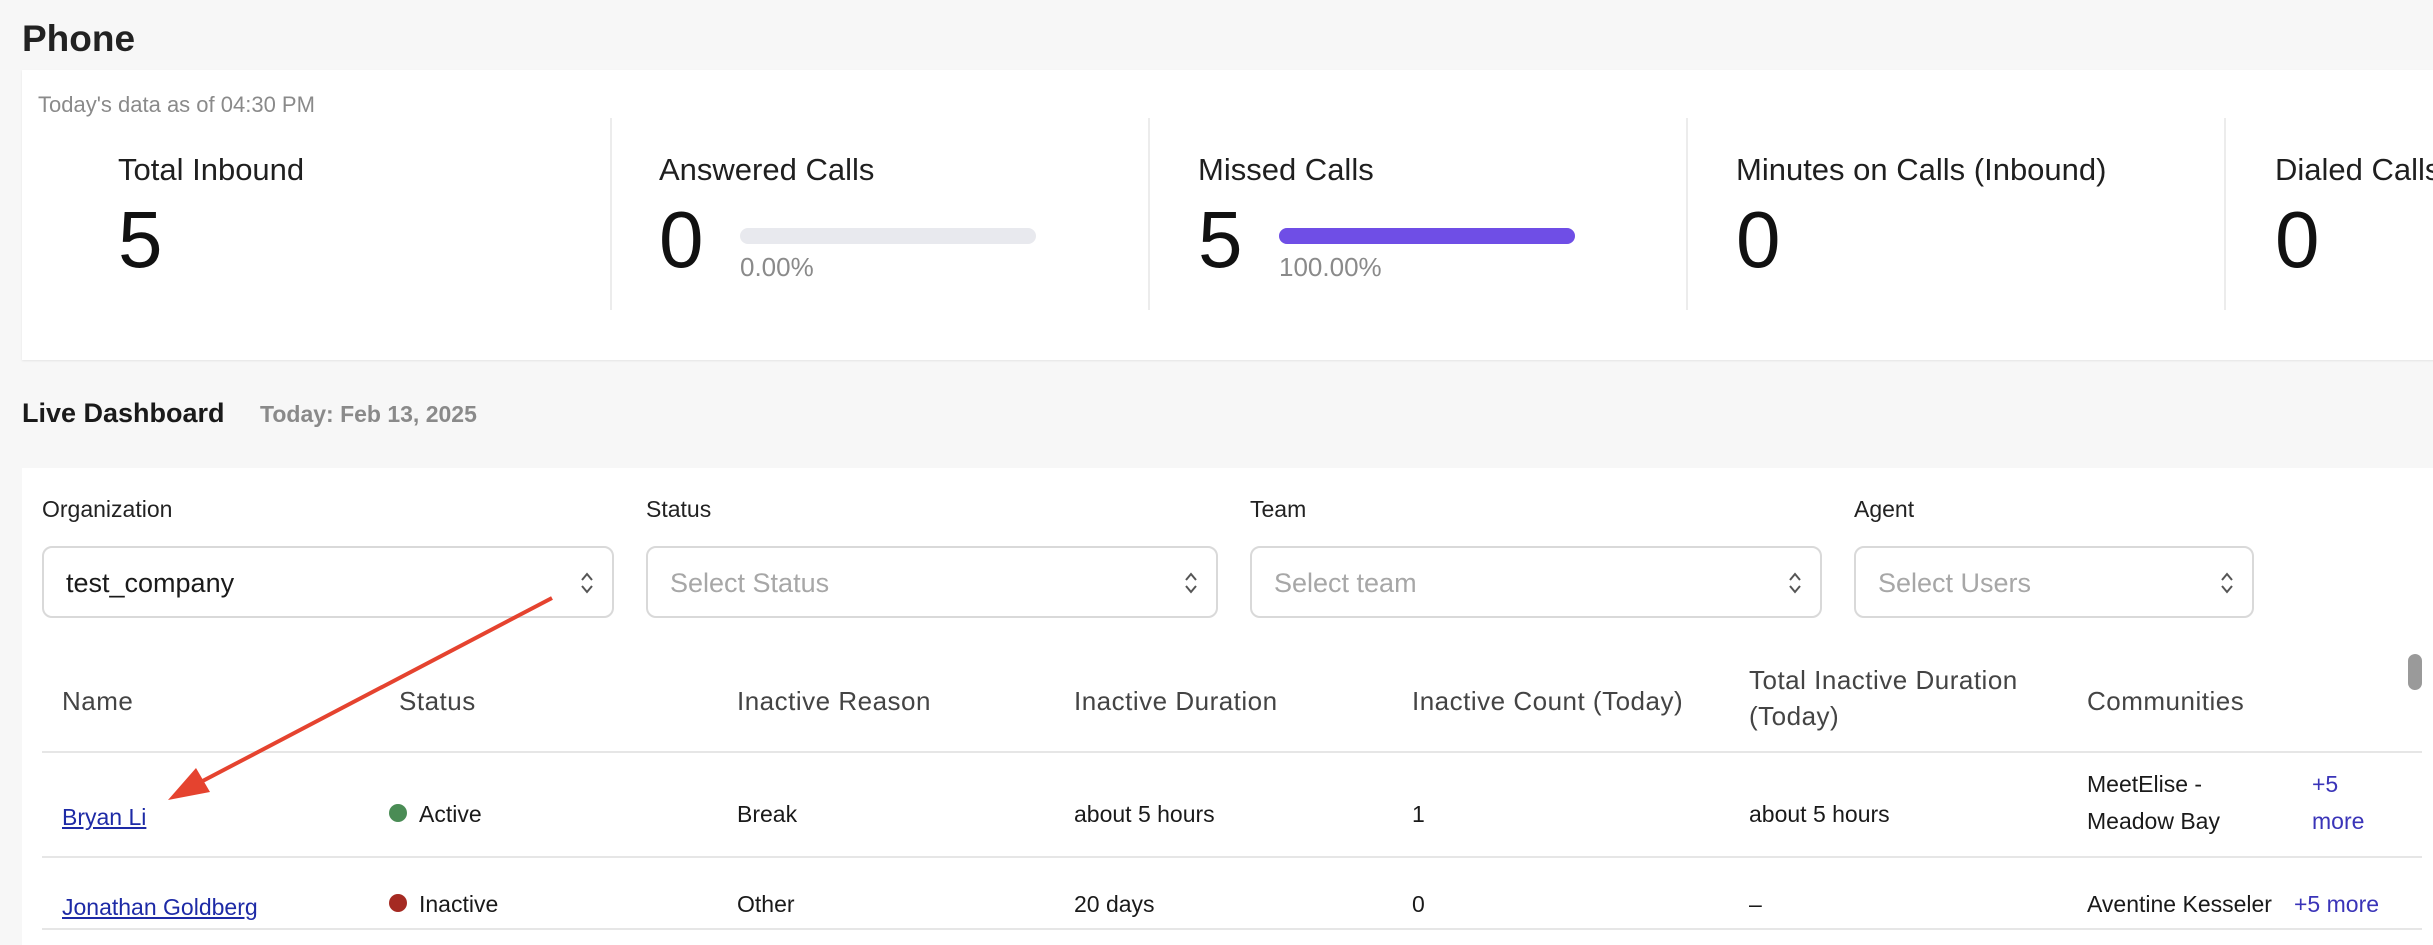 The height and width of the screenshot is (945, 2433). What do you see at coordinates (1176, 701) in the screenshot?
I see `column-header-inactive-duration: Inactive Duration` at bounding box center [1176, 701].